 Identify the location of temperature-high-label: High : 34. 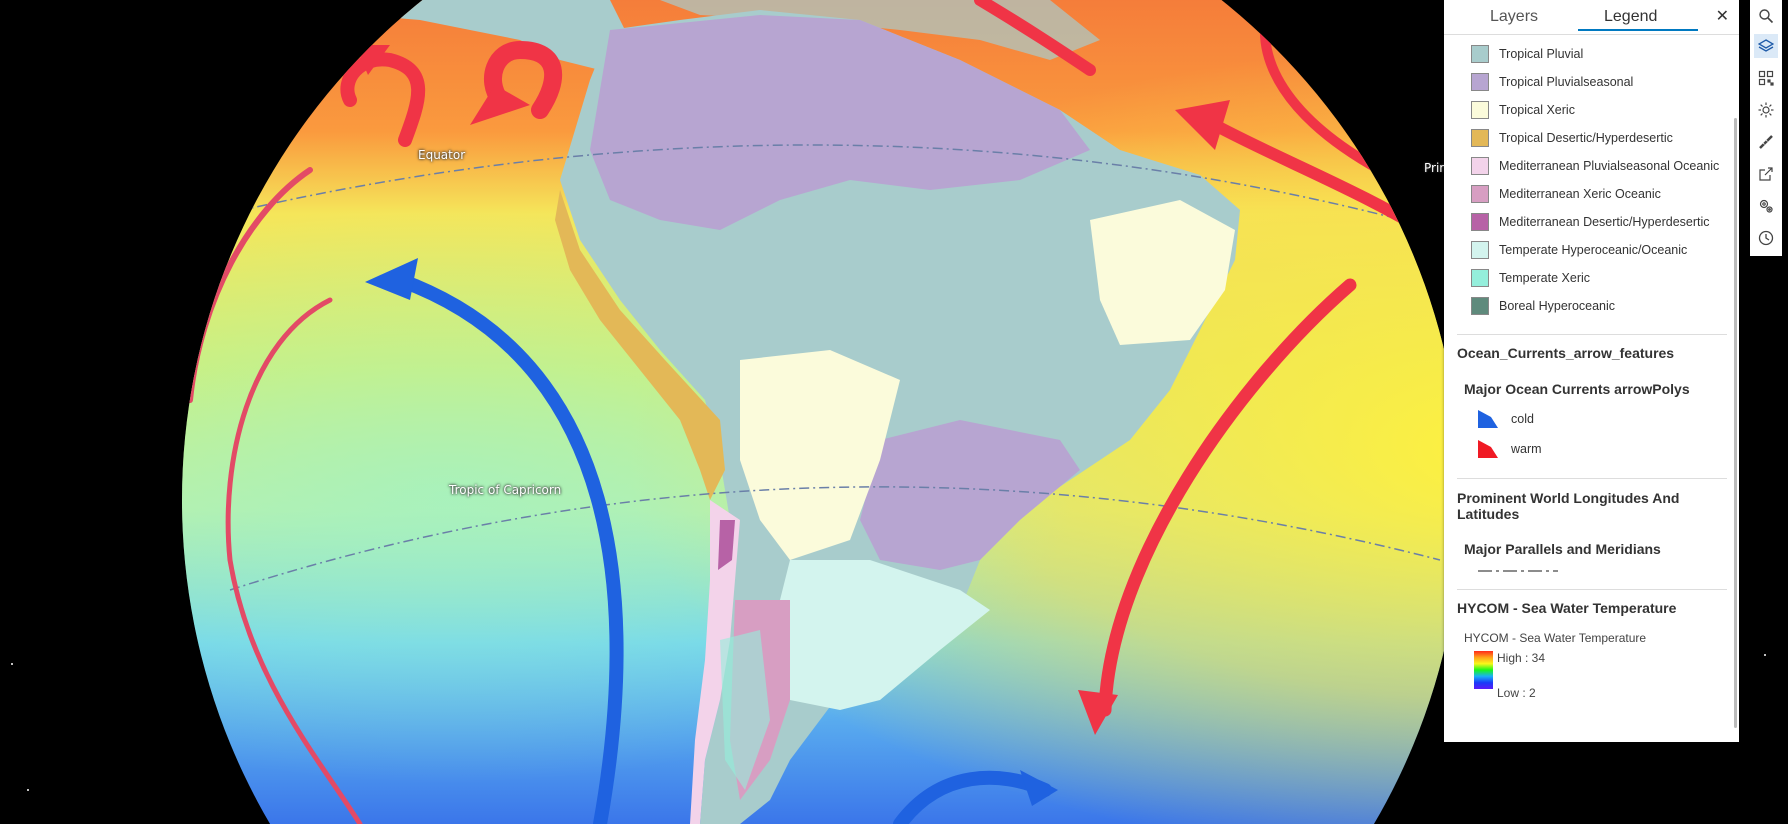
(1521, 658).